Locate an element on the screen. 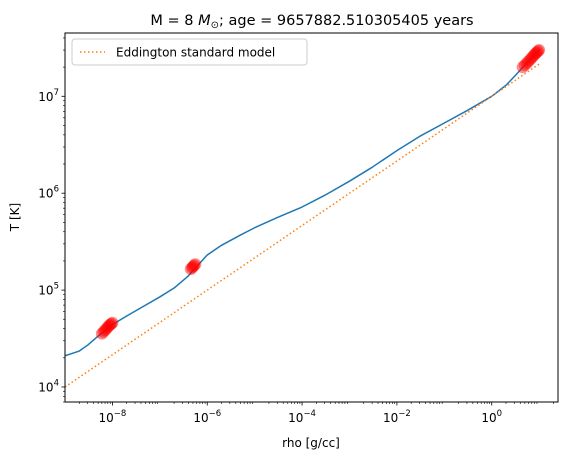  x-axis-ticks: 10⁻⁸ 10⁻⁶ 10⁻⁴ 10⁻² 10⁰ is located at coordinates (316, 413).